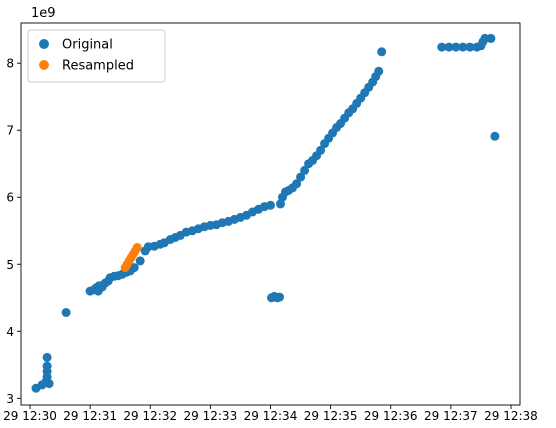  What do you see at coordinates (211, 416) in the screenshot?
I see `x-tick-label: 29 12:33` at bounding box center [211, 416].